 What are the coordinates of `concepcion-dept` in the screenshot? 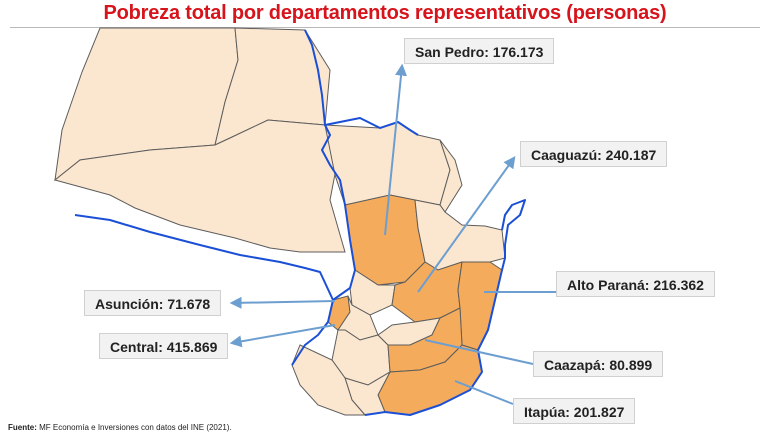 It's located at (387, 163).